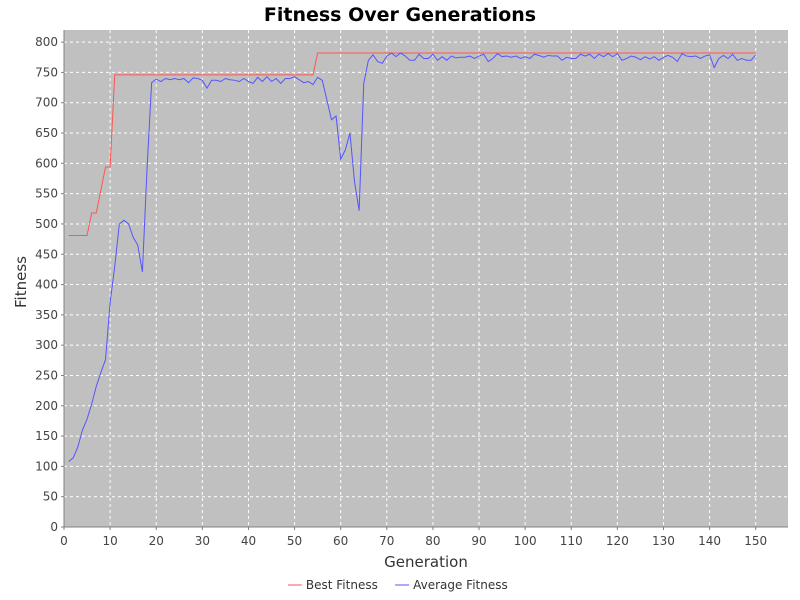 This screenshot has width=800, height=600. What do you see at coordinates (46, 345) in the screenshot?
I see `y-tick-label: 300` at bounding box center [46, 345].